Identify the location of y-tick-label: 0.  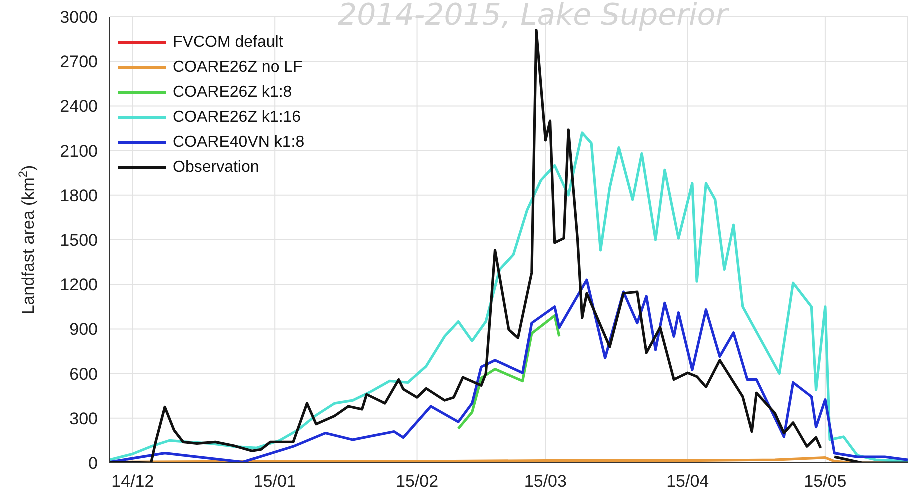
(93, 464).